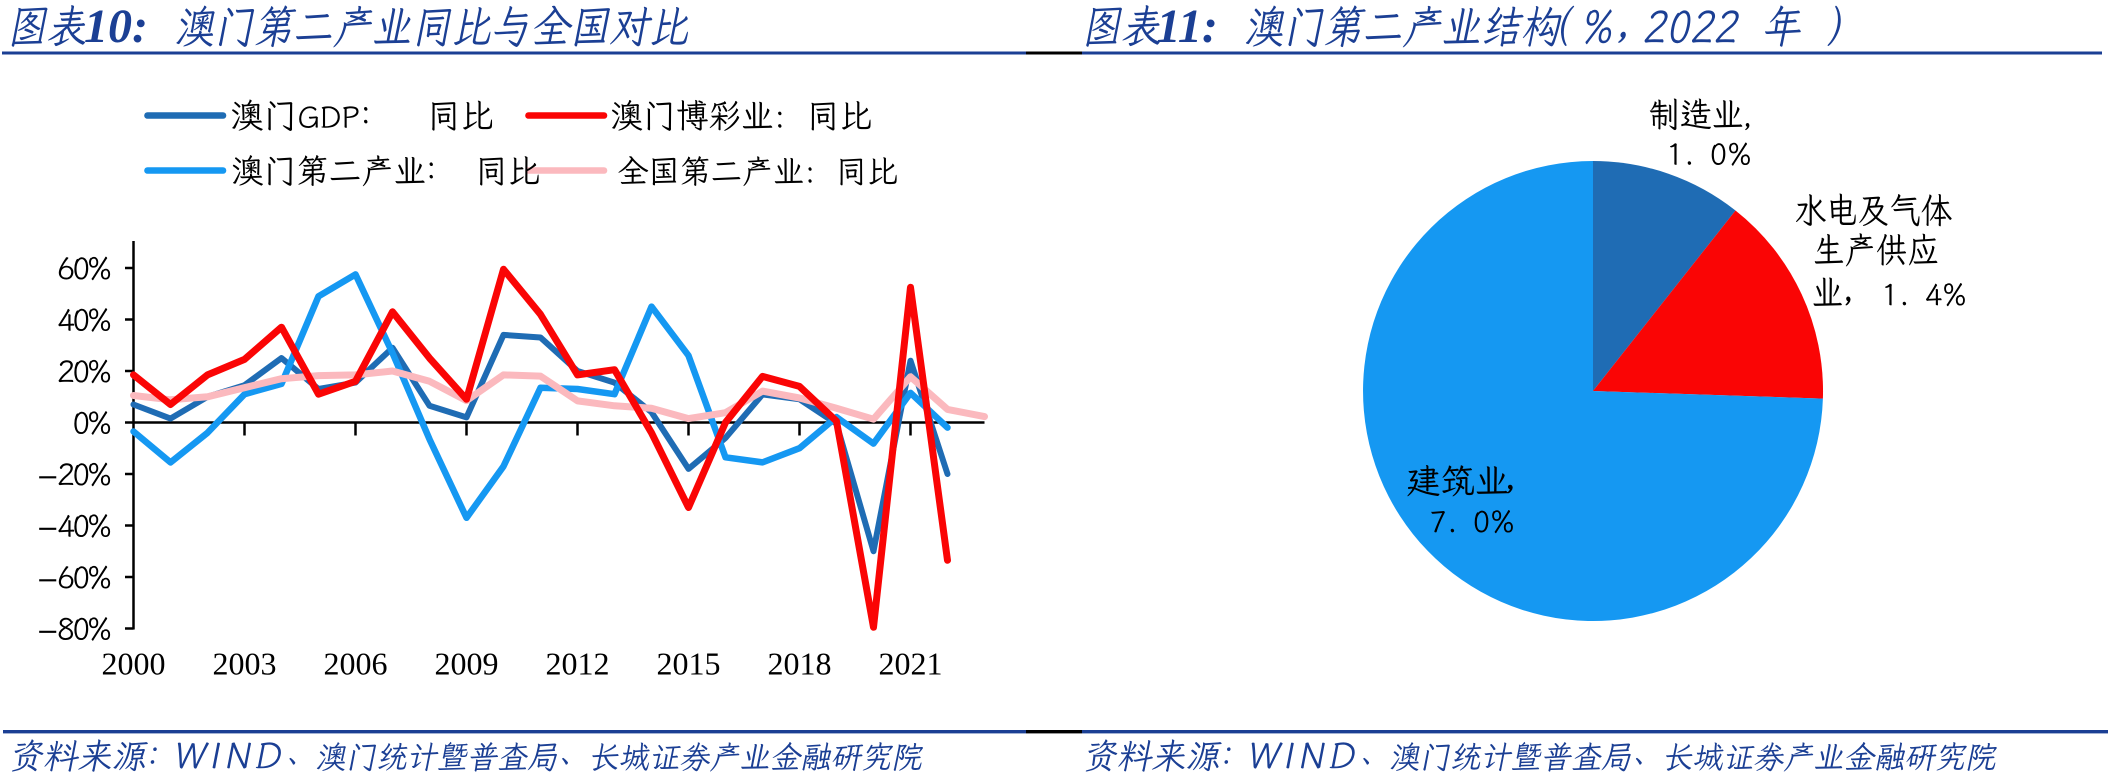 The image size is (2116, 779). I want to click on svg-text: 2021, so click(911, 664).